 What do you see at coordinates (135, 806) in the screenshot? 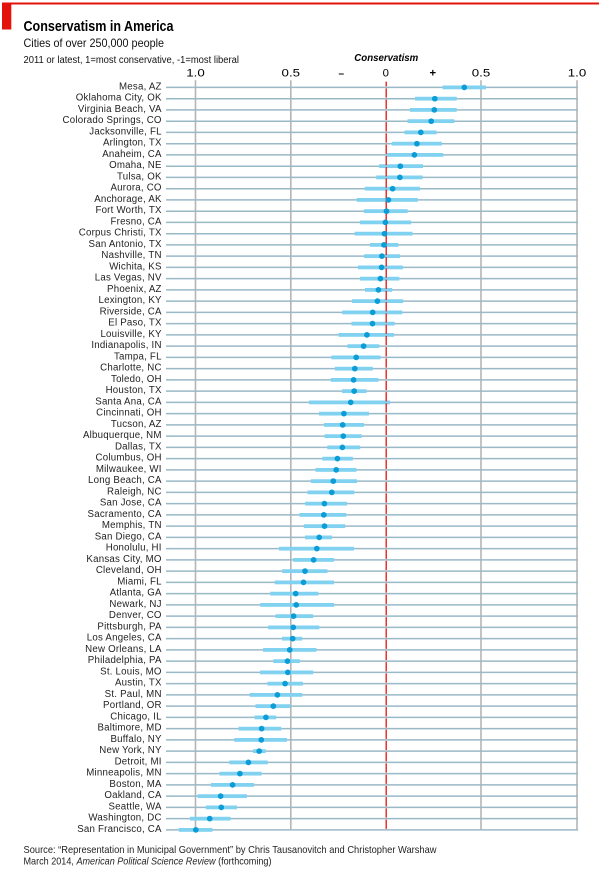
I see `svg-text: Seattle, WA` at bounding box center [135, 806].